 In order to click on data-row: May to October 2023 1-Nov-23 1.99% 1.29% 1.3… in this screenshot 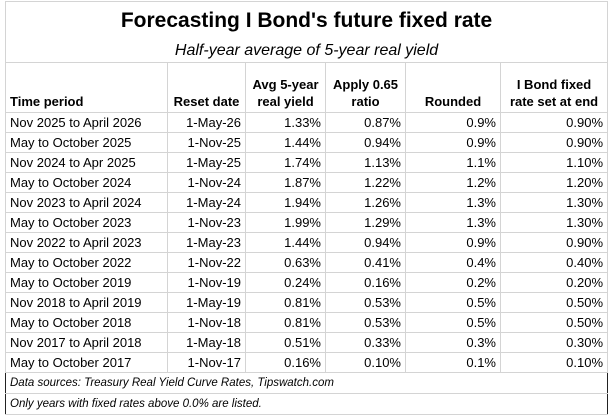, I will do `click(307, 222)`.